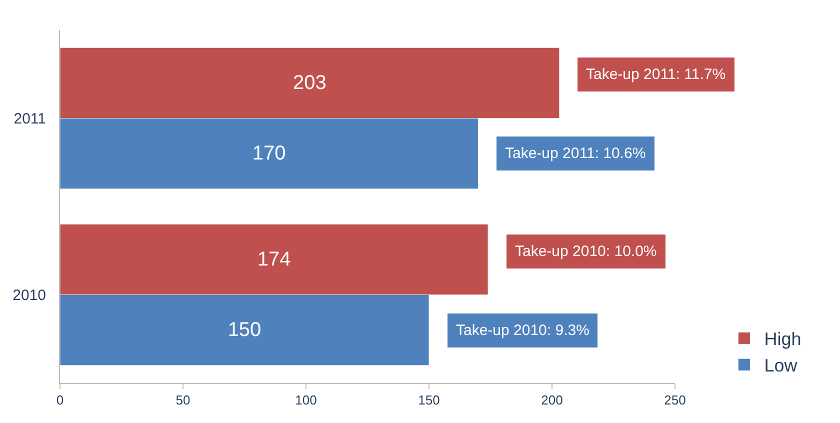 The width and height of the screenshot is (840, 423). What do you see at coordinates (552, 400) in the screenshot?
I see `x-tick-label: 200` at bounding box center [552, 400].